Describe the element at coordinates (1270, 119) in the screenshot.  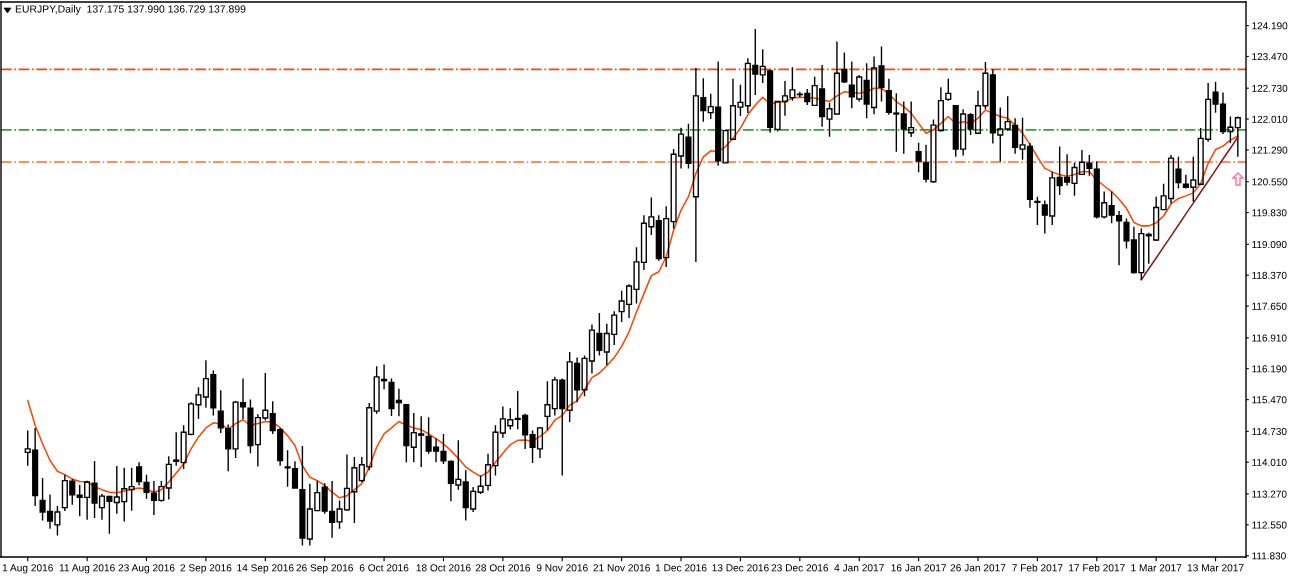
I see `y-tick-label: 122.010` at that location.